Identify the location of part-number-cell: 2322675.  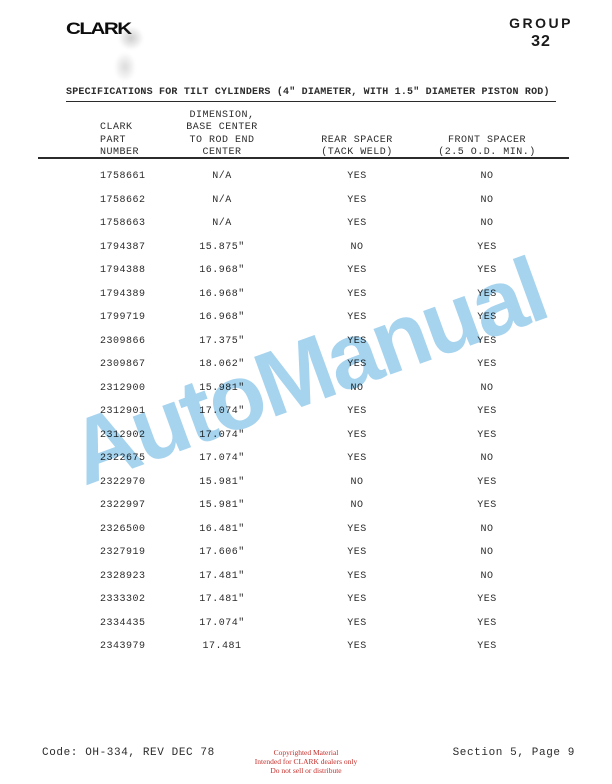
(123, 459).